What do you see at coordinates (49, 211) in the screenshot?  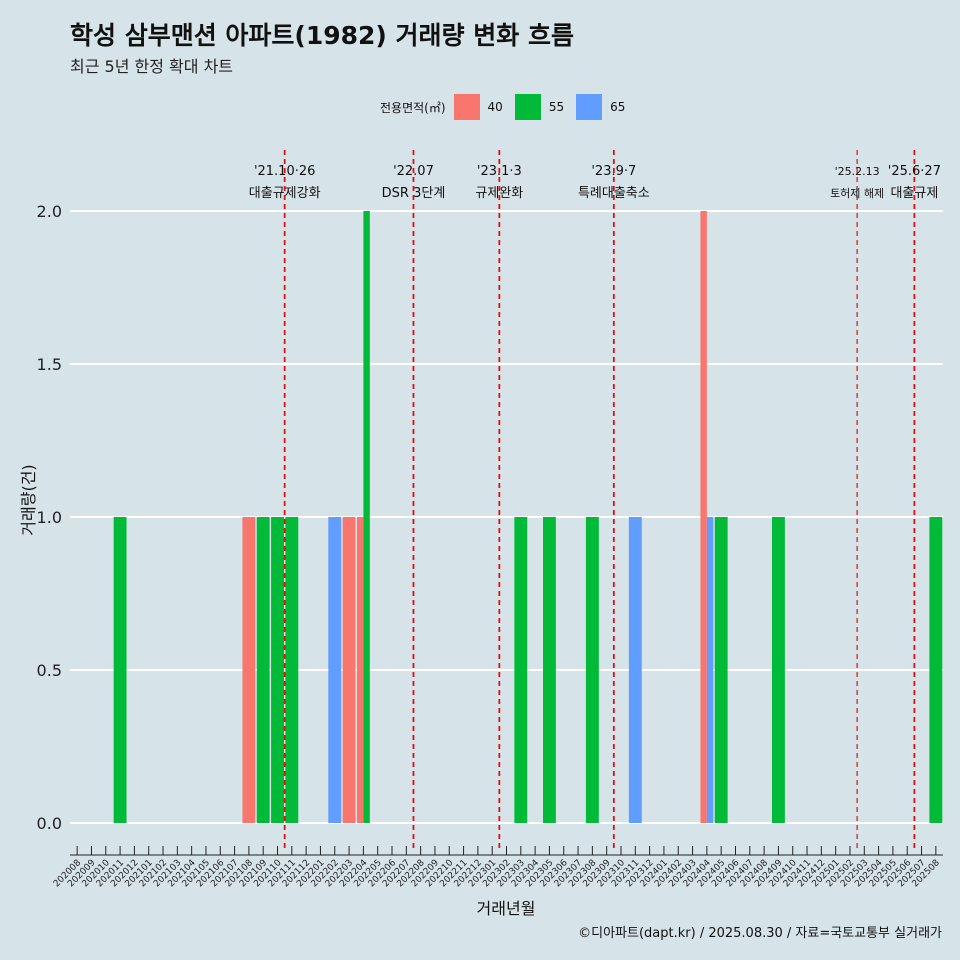 I see `y-tick-label: 2.0` at bounding box center [49, 211].